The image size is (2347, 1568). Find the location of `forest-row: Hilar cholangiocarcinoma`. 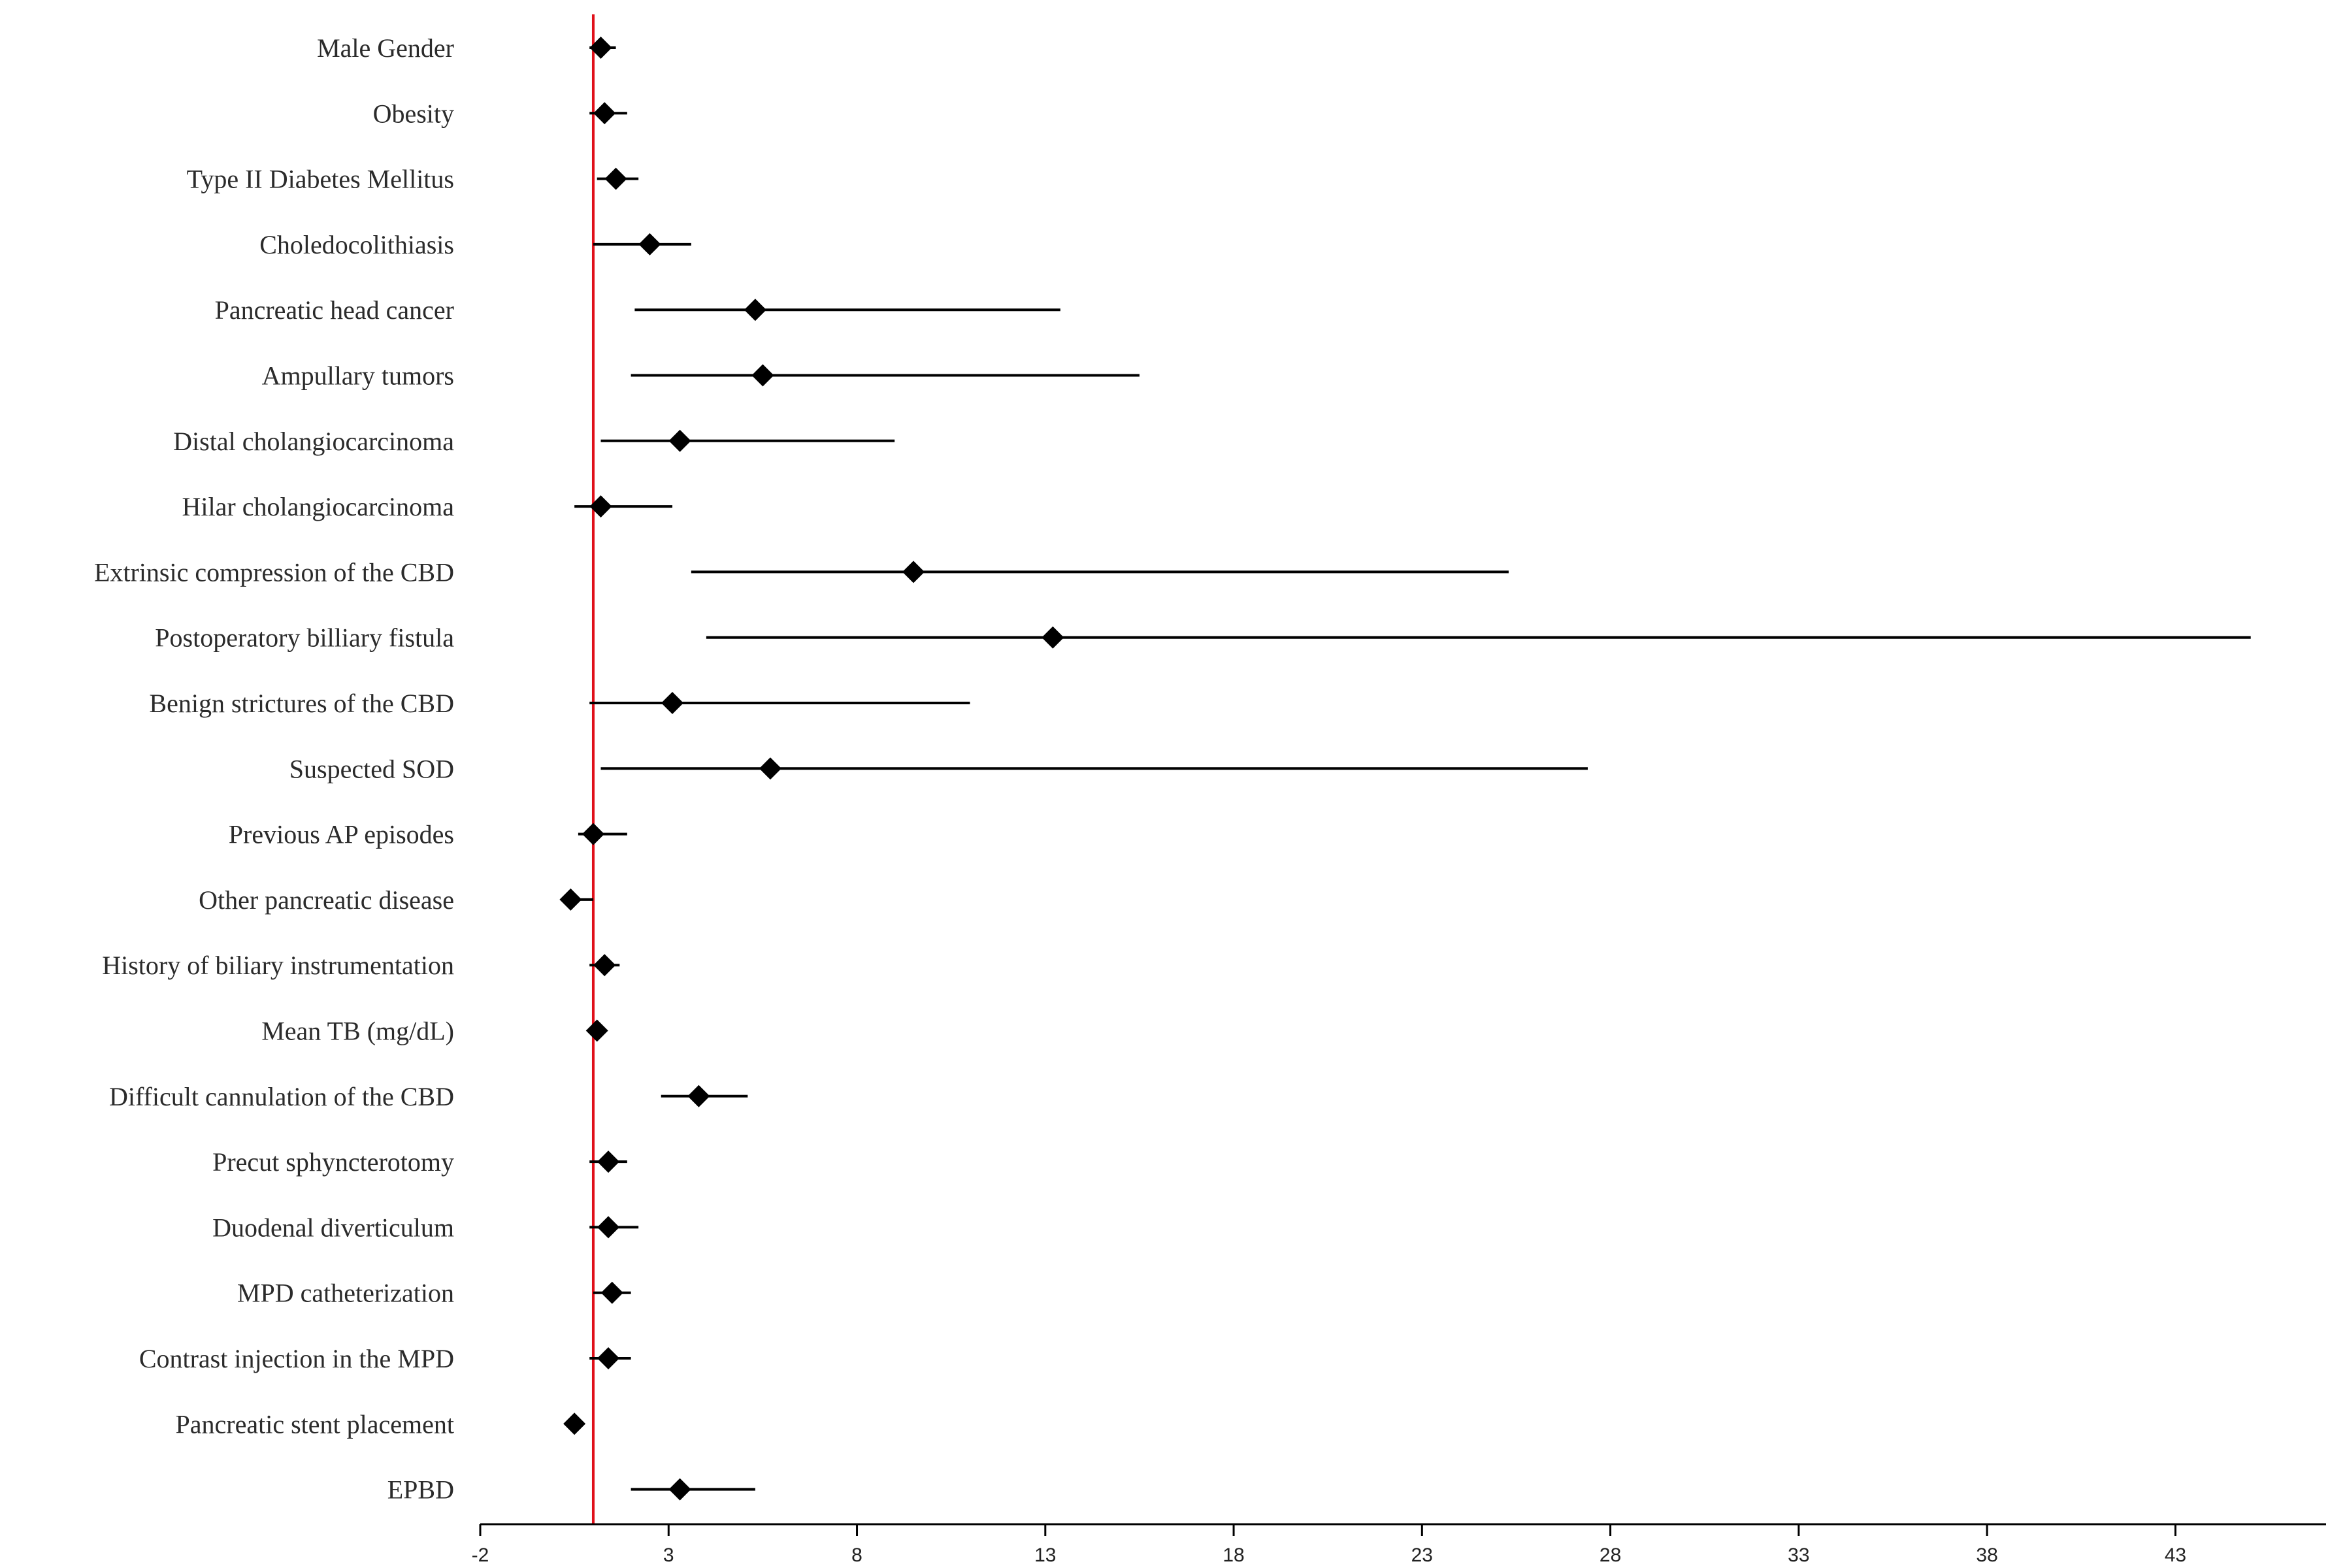

forest-row: Hilar cholangiocarcinoma is located at coordinates (427, 506).